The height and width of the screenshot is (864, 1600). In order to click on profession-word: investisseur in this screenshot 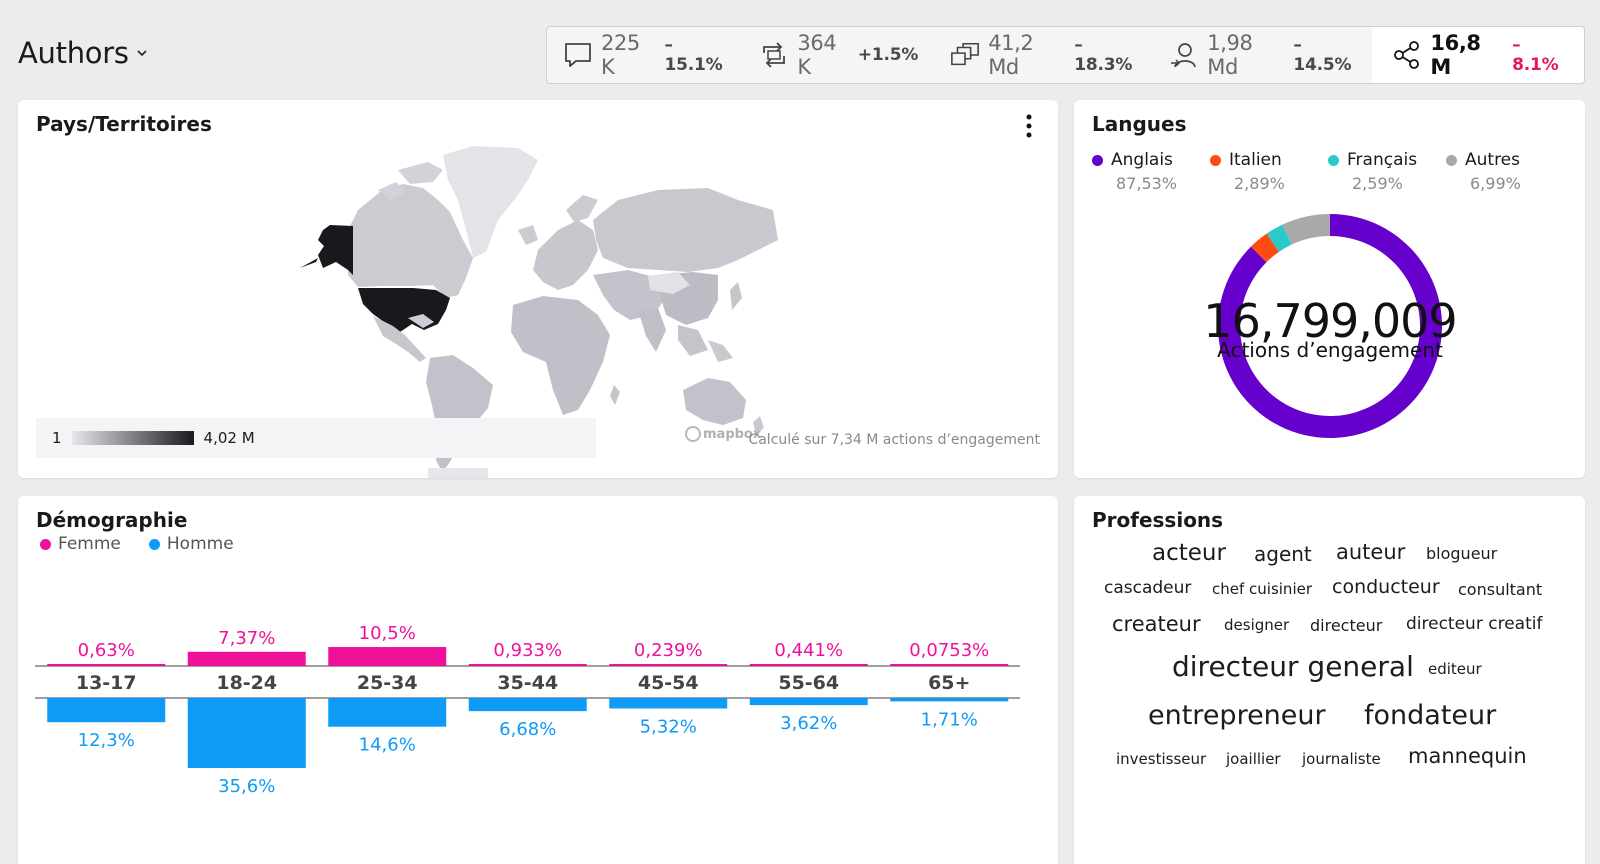, I will do `click(1161, 759)`.